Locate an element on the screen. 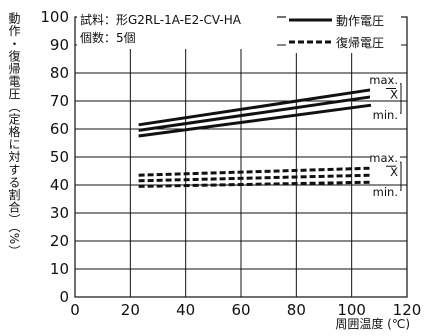 The height and width of the screenshot is (336, 436). x-tick-label-20: 20 is located at coordinates (130, 310).